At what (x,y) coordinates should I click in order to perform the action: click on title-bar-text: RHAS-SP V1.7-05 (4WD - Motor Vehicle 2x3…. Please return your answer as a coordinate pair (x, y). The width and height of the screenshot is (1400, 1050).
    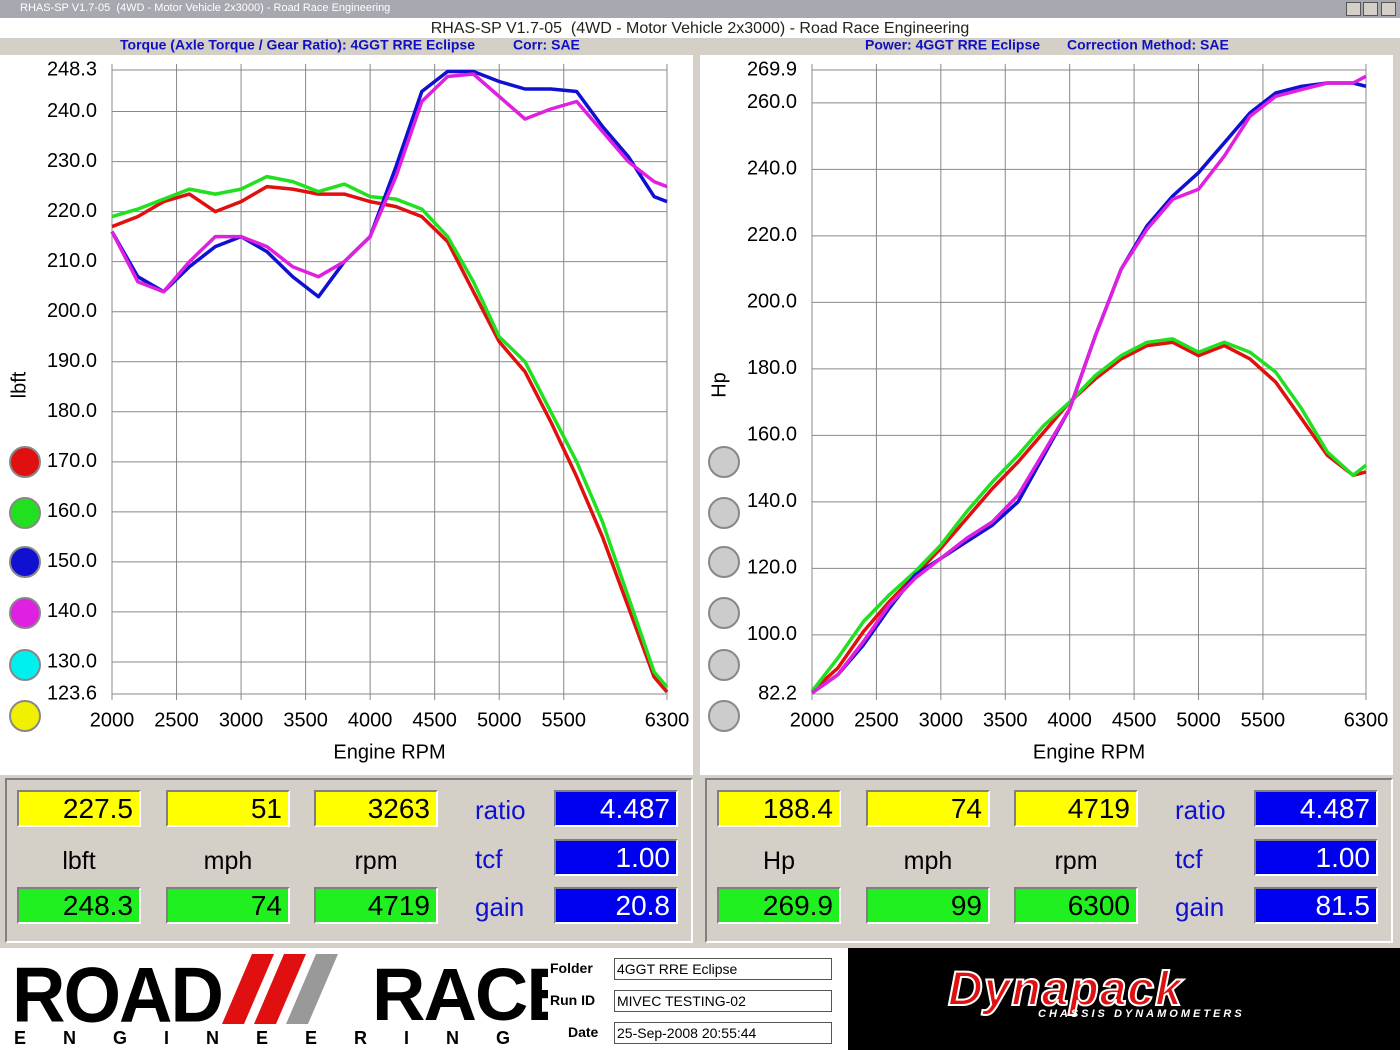
    Looking at the image, I should click on (205, 8).